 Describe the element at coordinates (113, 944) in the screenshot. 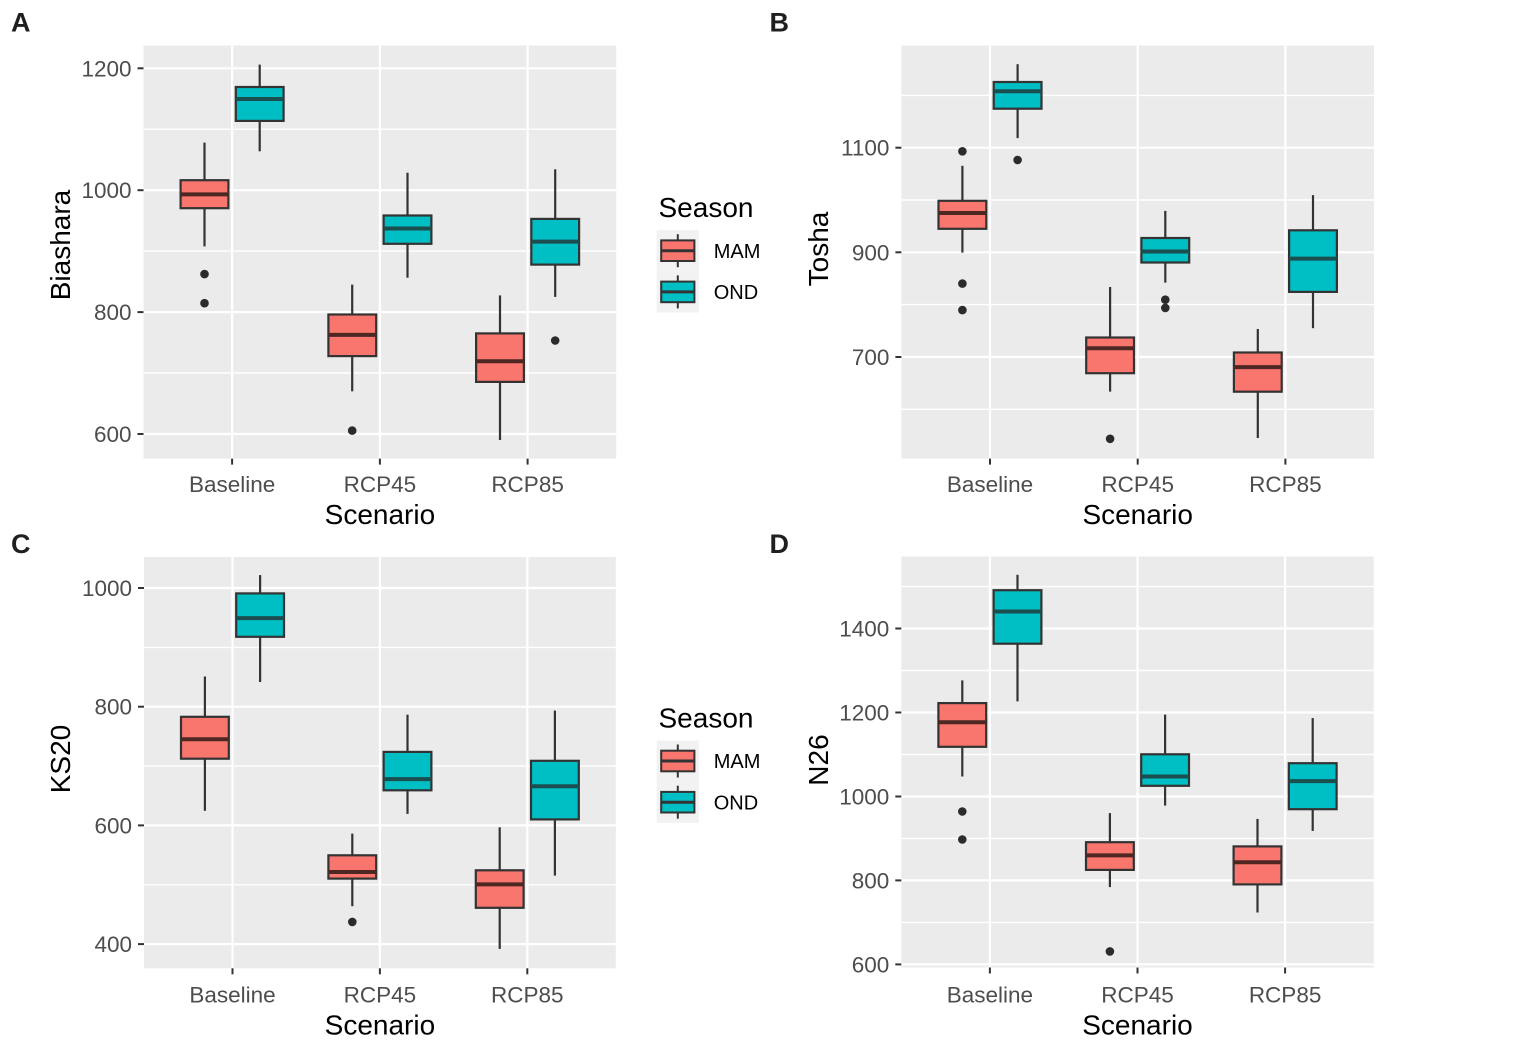

I see `svg-text: 400` at that location.